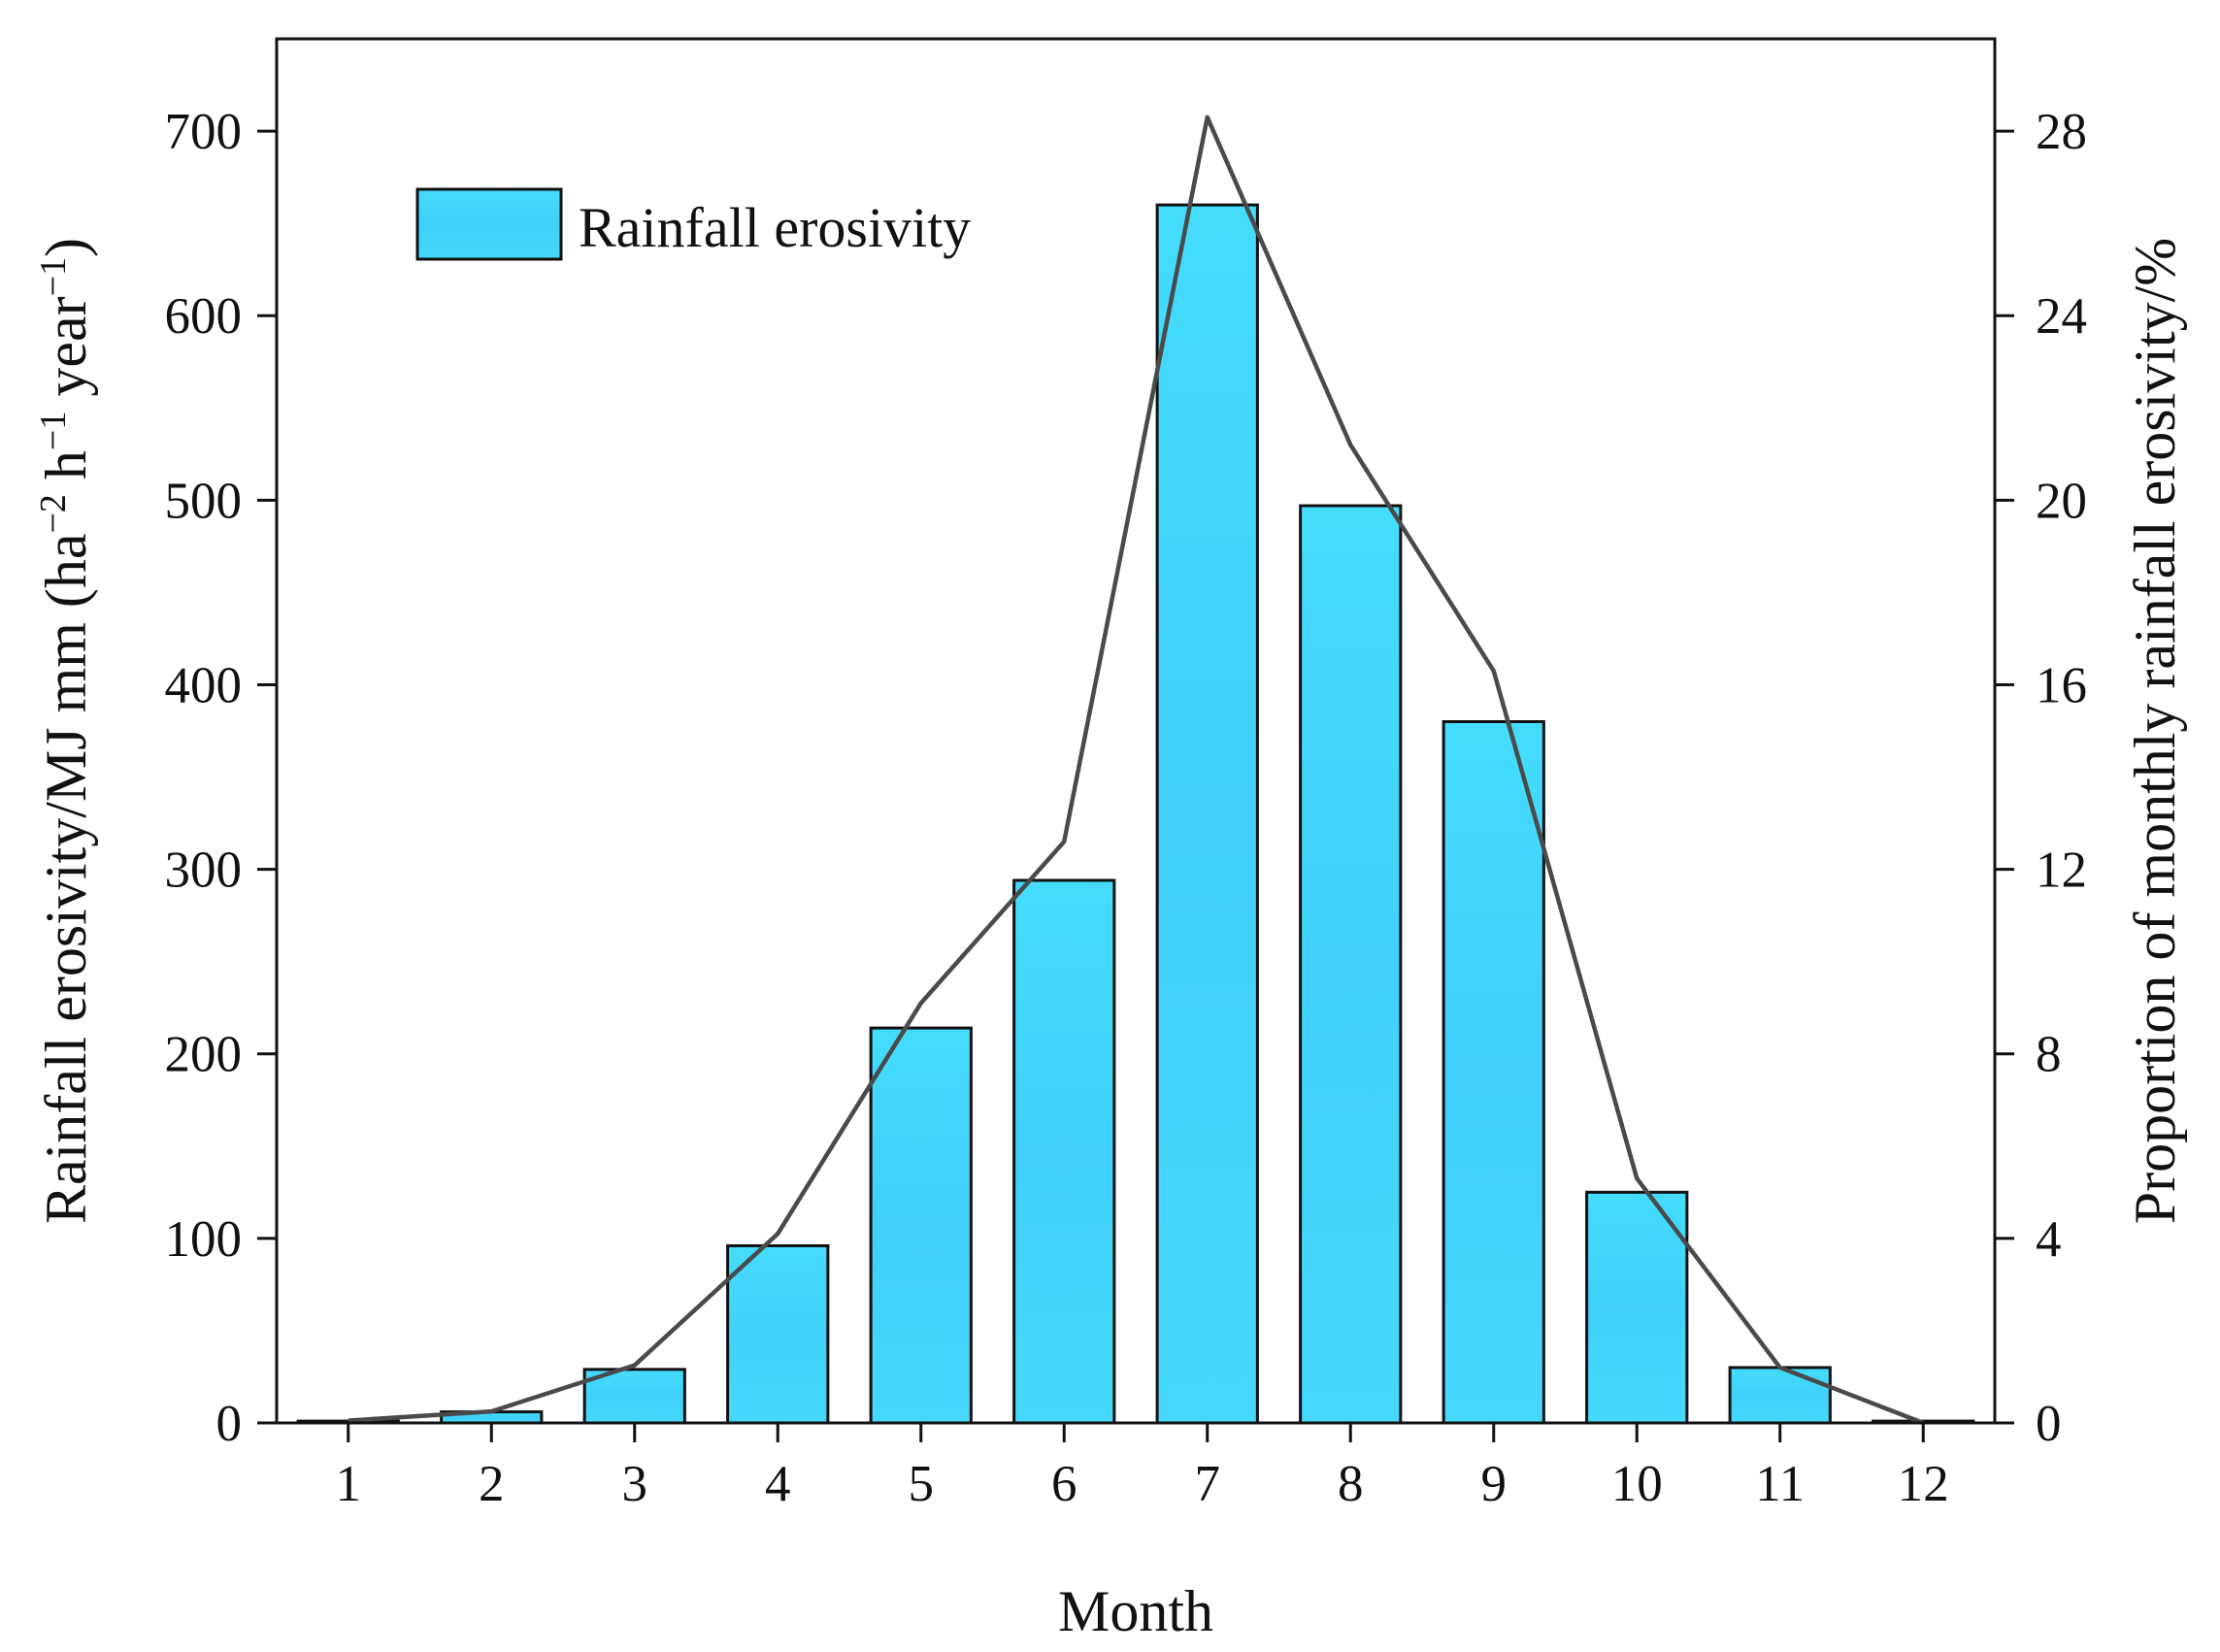 This screenshot has width=2220, height=1652. Describe the element at coordinates (204, 316) in the screenshot. I see `left-tick-label: 600` at that location.